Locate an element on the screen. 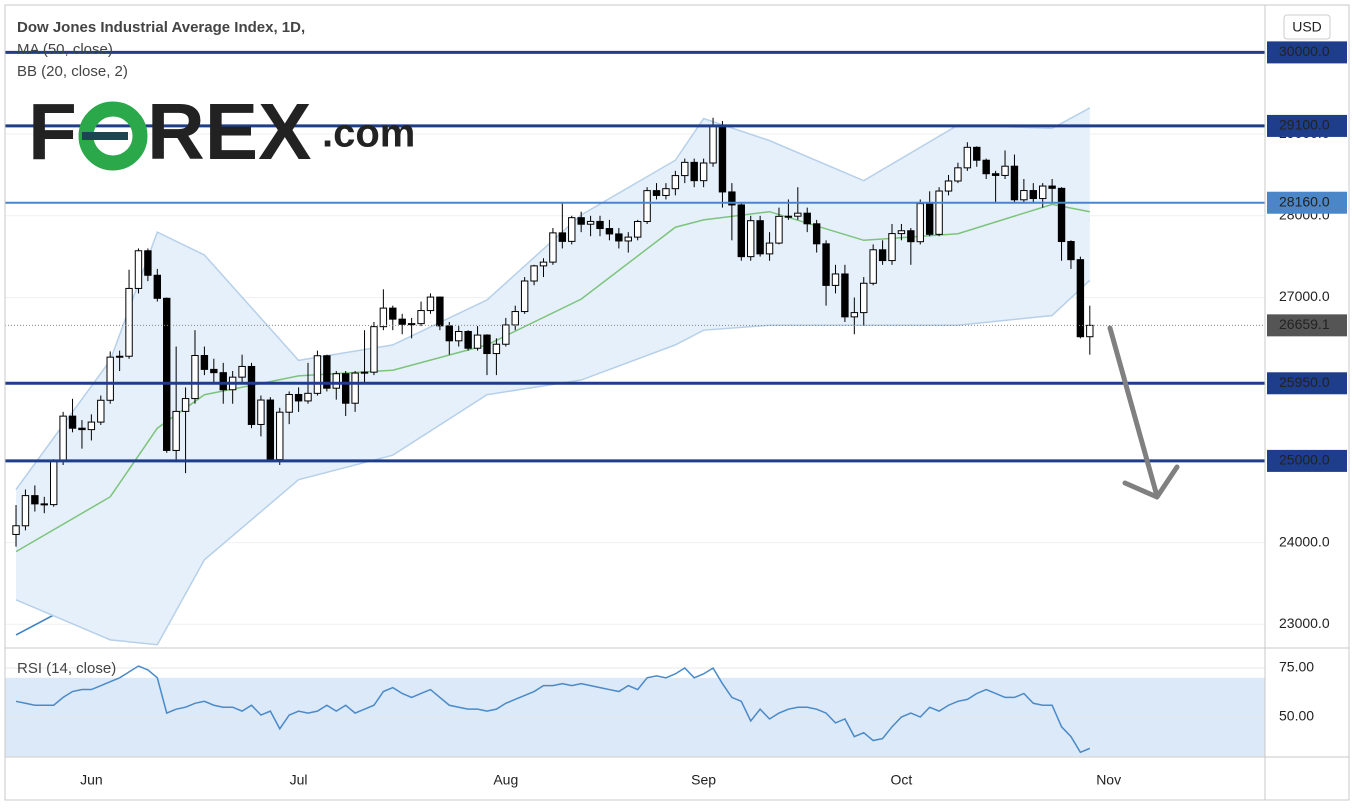  logo-bar is located at coordinates (105, 136).